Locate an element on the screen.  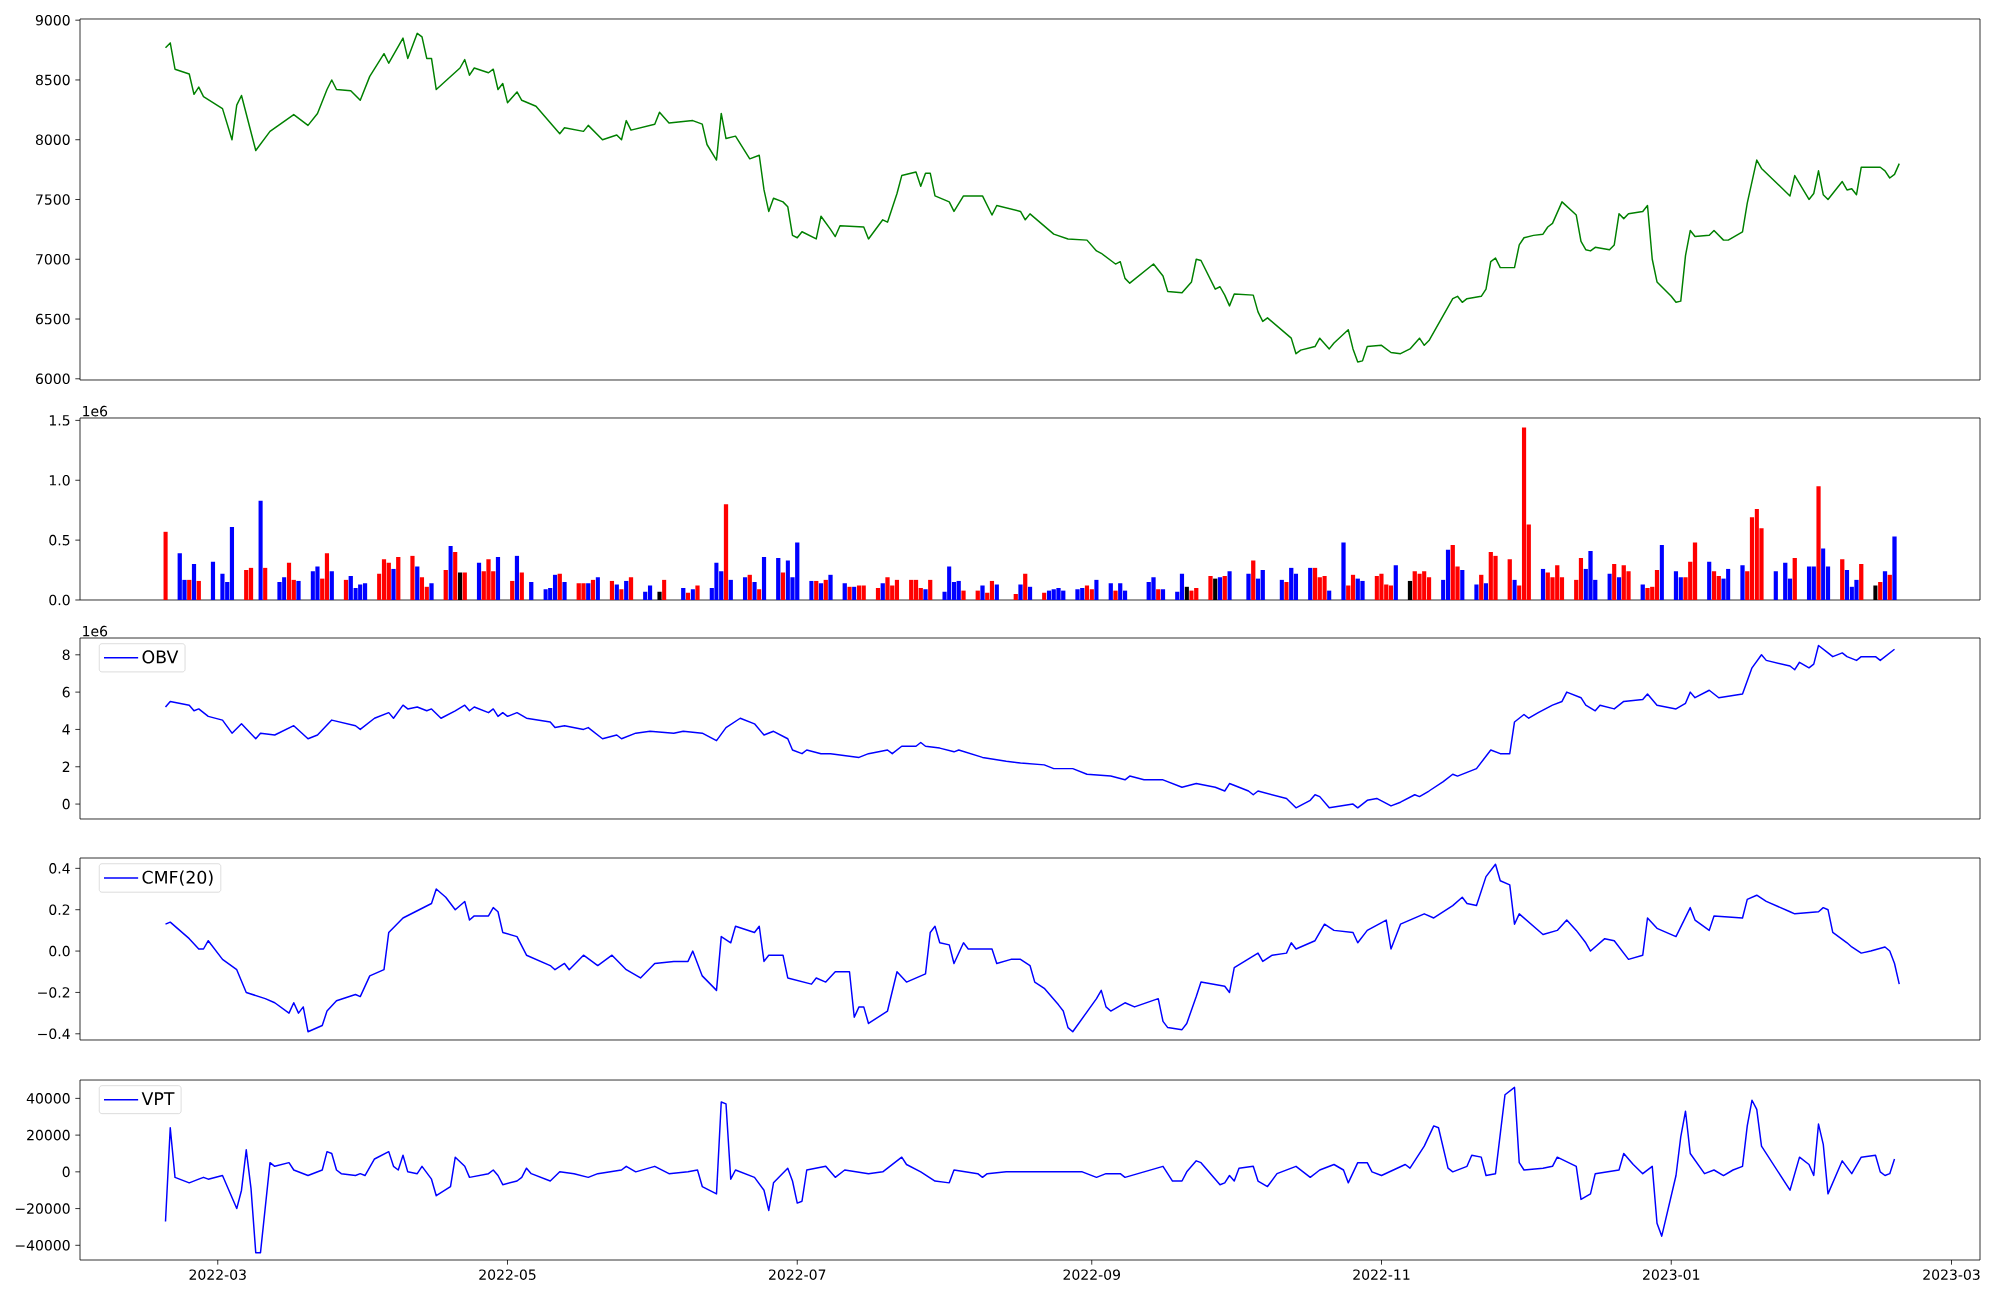
y-tick-label: 8 is located at coordinates (66, 655).